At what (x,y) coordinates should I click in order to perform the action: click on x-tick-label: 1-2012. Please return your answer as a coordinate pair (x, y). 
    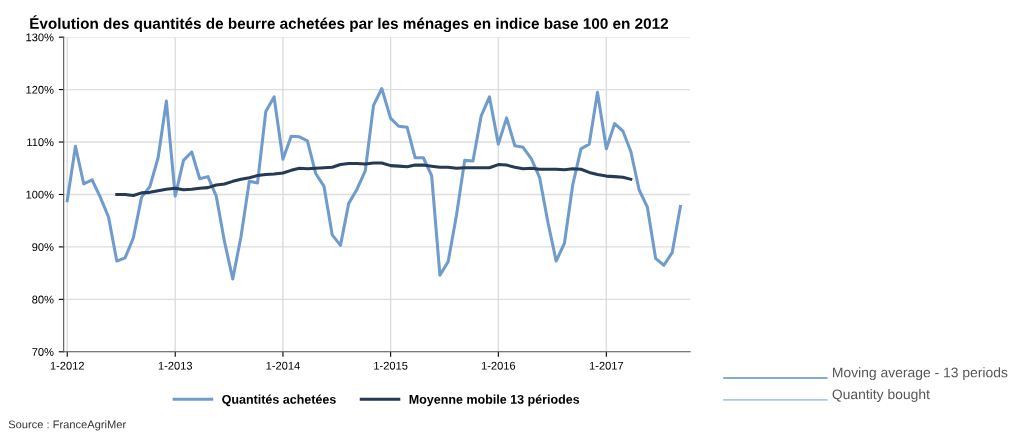
    Looking at the image, I should click on (67, 365).